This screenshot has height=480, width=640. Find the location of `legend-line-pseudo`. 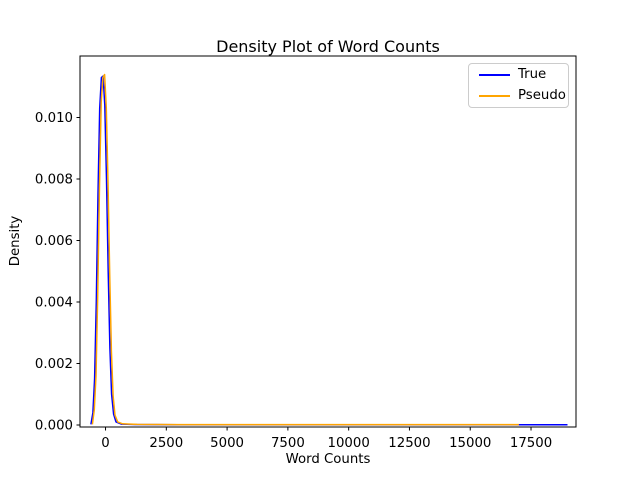

legend-line-pseudo is located at coordinates (494, 95).